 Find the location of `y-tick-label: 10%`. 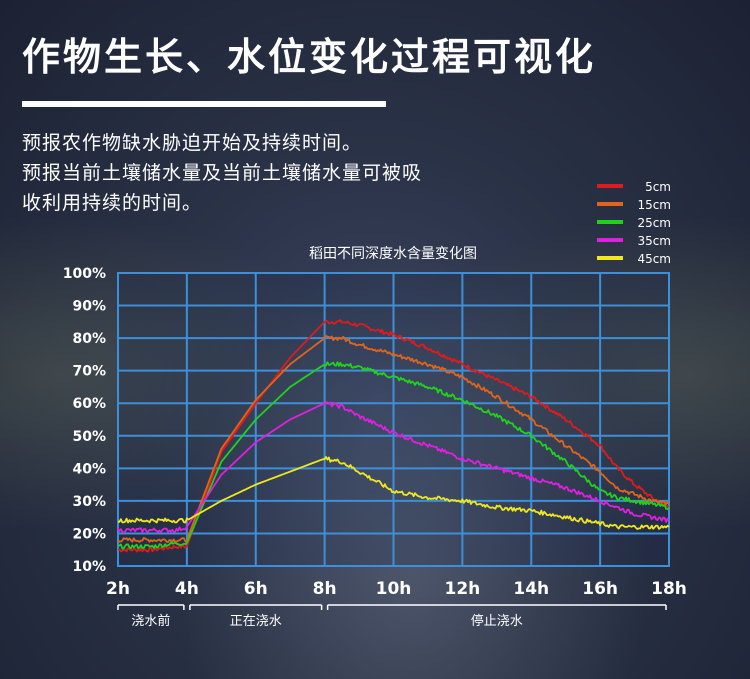

y-tick-label: 10% is located at coordinates (89, 567).